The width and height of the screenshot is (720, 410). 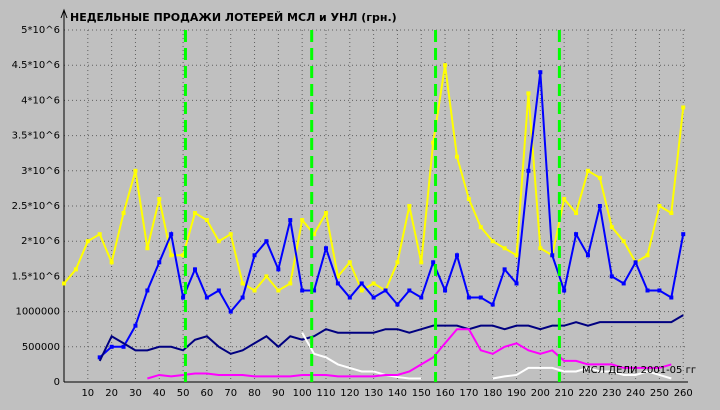 What do you see at coordinates (135, 393) in the screenshot?
I see `x-tick-label: 30` at bounding box center [135, 393].